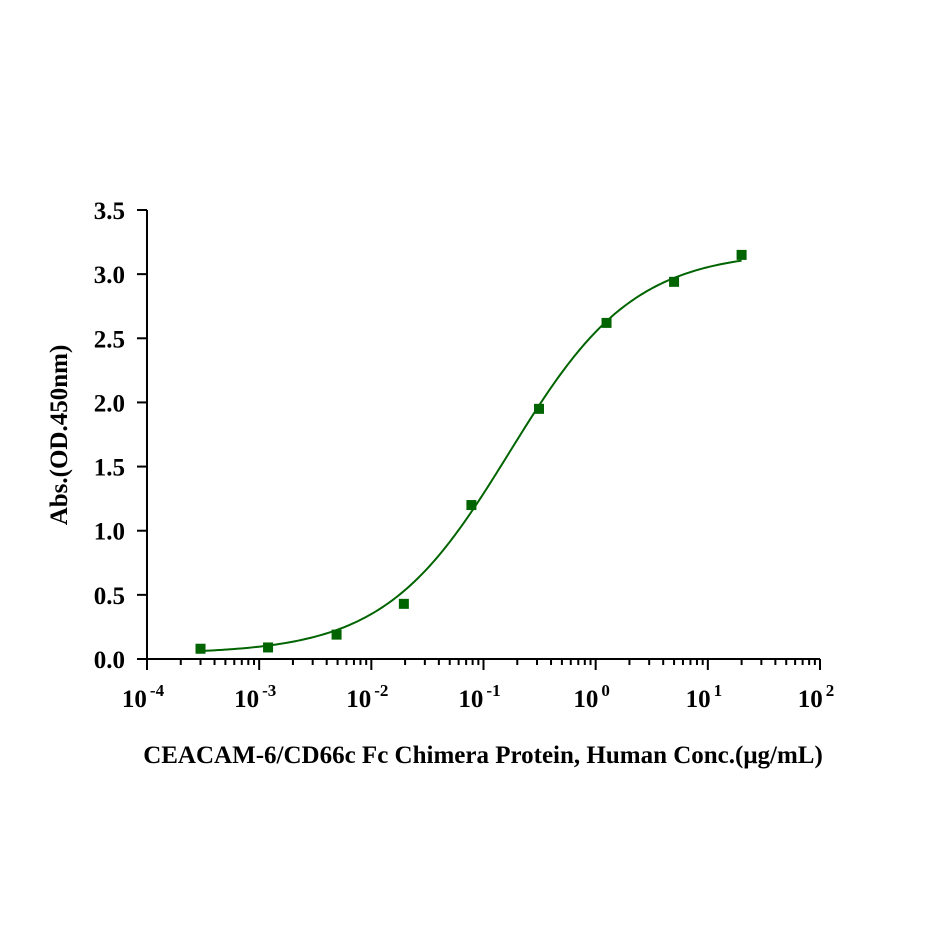  Describe the element at coordinates (109, 275) in the screenshot. I see `y-tick-label: 3.0` at that location.